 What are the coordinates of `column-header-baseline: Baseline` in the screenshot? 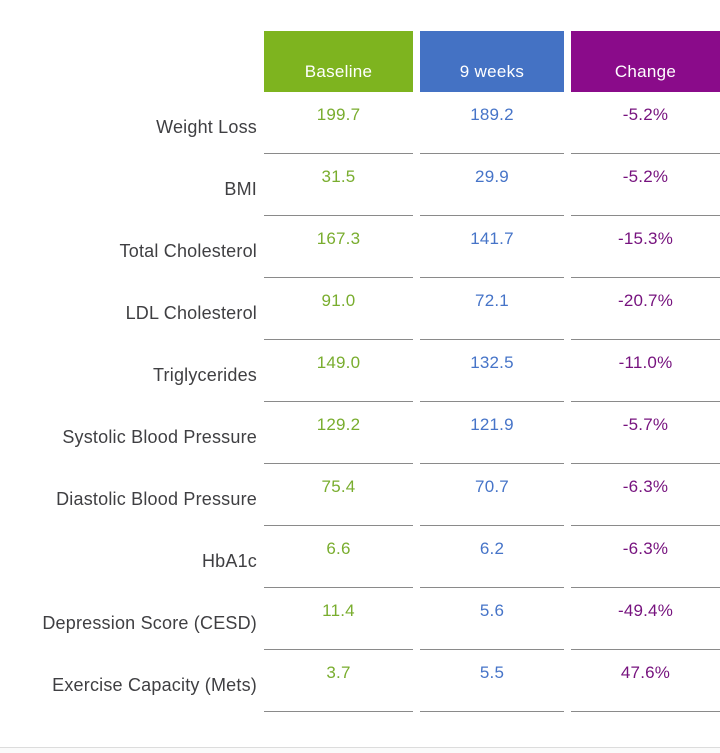 It's located at (338, 61).